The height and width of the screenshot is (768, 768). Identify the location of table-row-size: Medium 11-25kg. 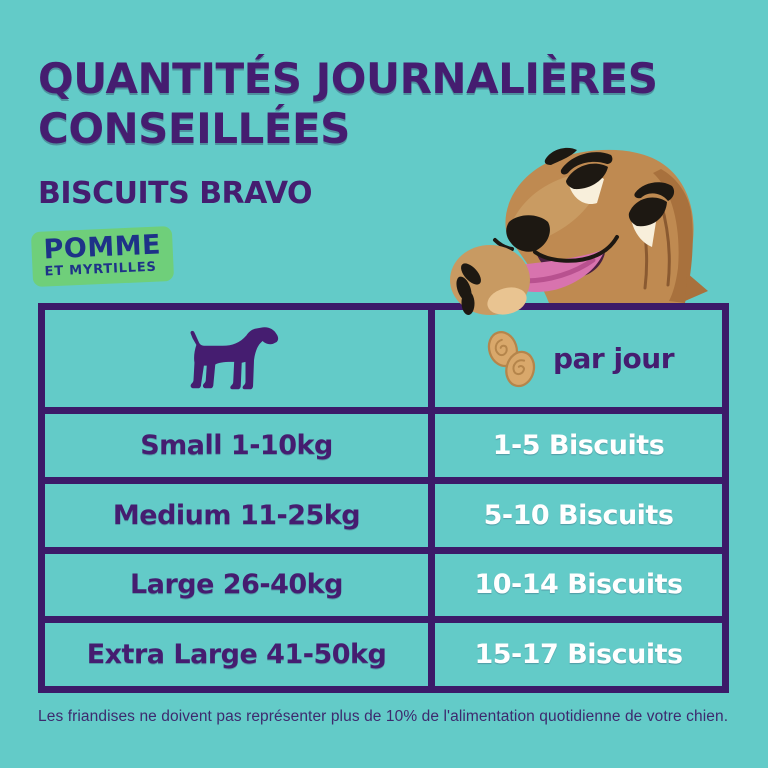
(236, 511).